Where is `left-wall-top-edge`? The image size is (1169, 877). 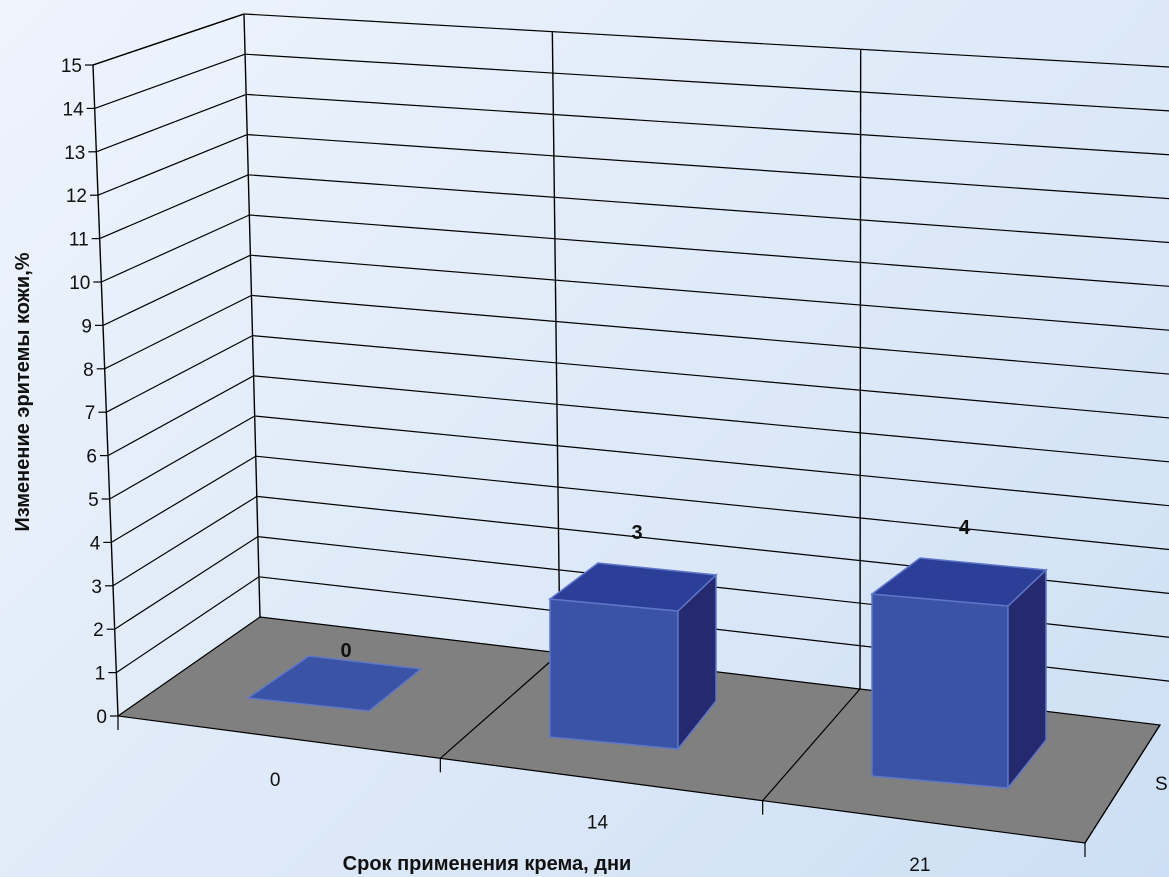
left-wall-top-edge is located at coordinates (168, 39).